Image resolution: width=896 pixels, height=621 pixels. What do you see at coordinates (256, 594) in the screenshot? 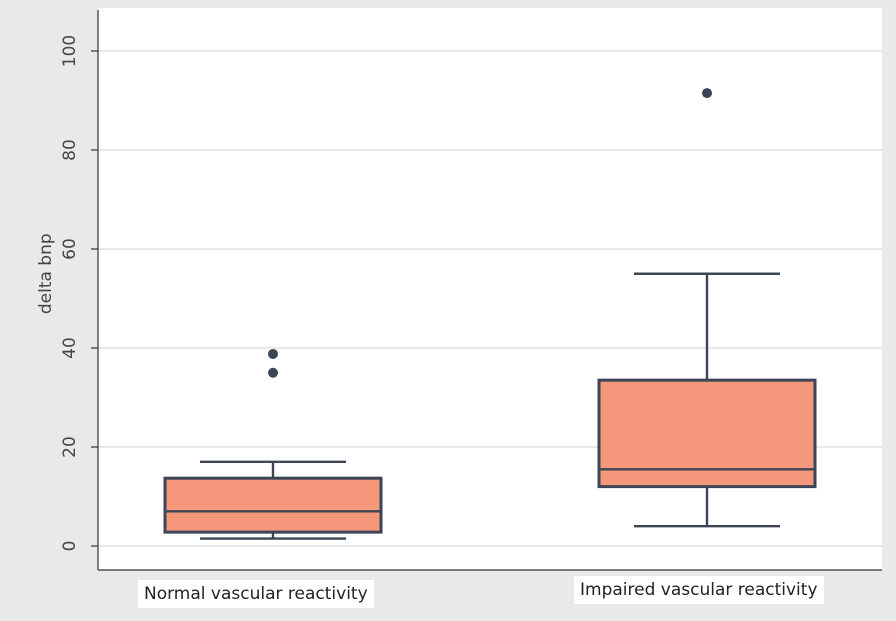
I see `category-label-normal: Normal vascular reactivity` at bounding box center [256, 594].